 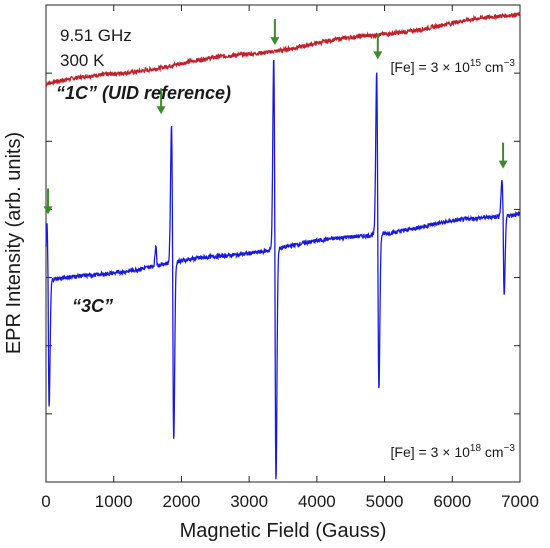 What do you see at coordinates (452, 501) in the screenshot?
I see `x-tick-label: 6000` at bounding box center [452, 501].